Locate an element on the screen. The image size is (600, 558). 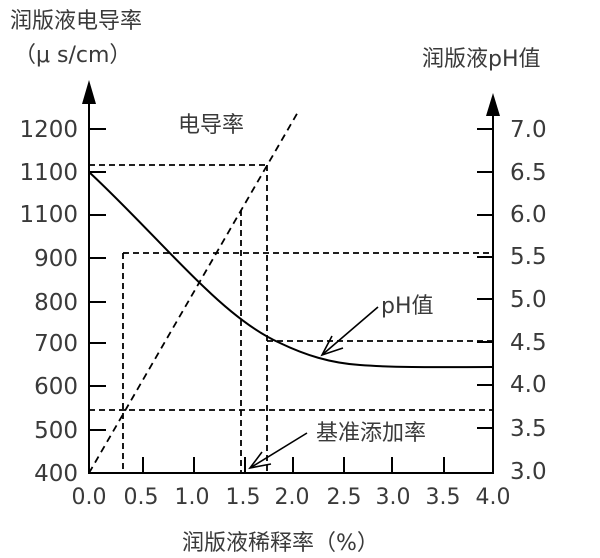
annotation-base-rate: 基准添加率 is located at coordinates (371, 433).